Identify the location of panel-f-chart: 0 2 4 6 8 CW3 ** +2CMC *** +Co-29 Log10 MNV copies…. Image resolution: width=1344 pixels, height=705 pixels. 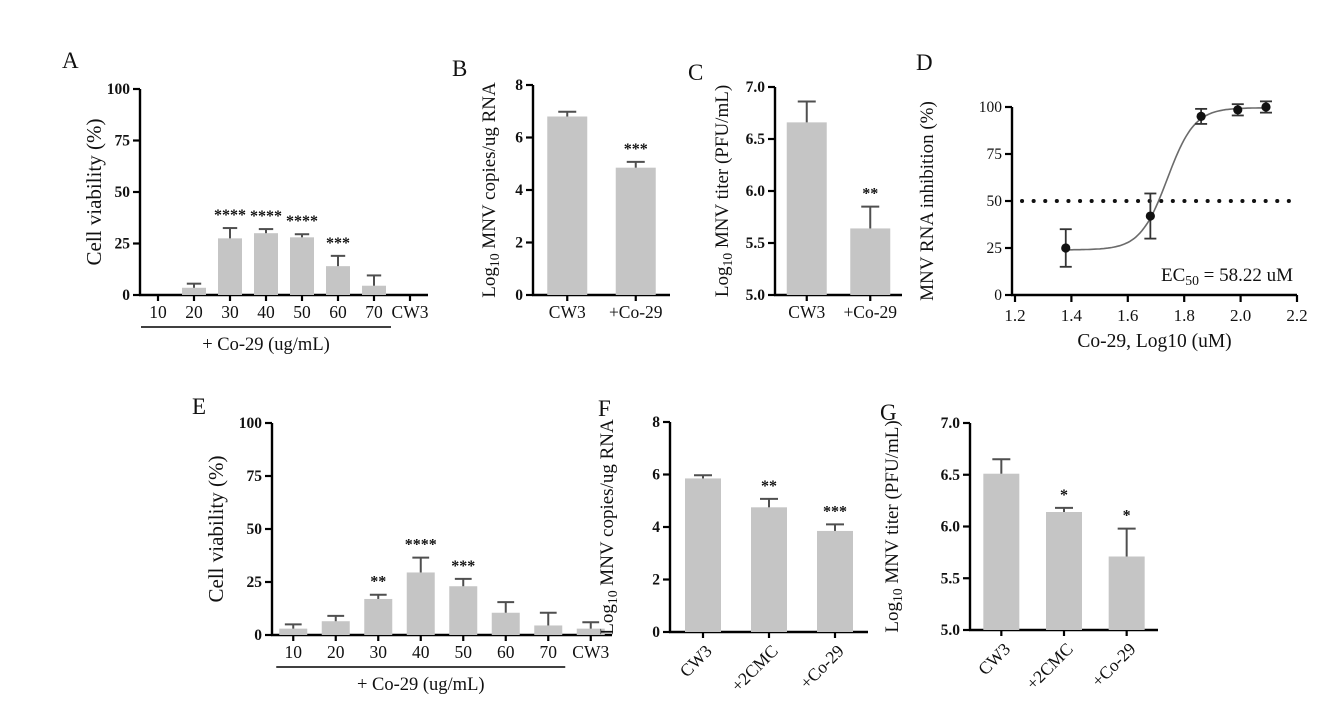
(732, 555).